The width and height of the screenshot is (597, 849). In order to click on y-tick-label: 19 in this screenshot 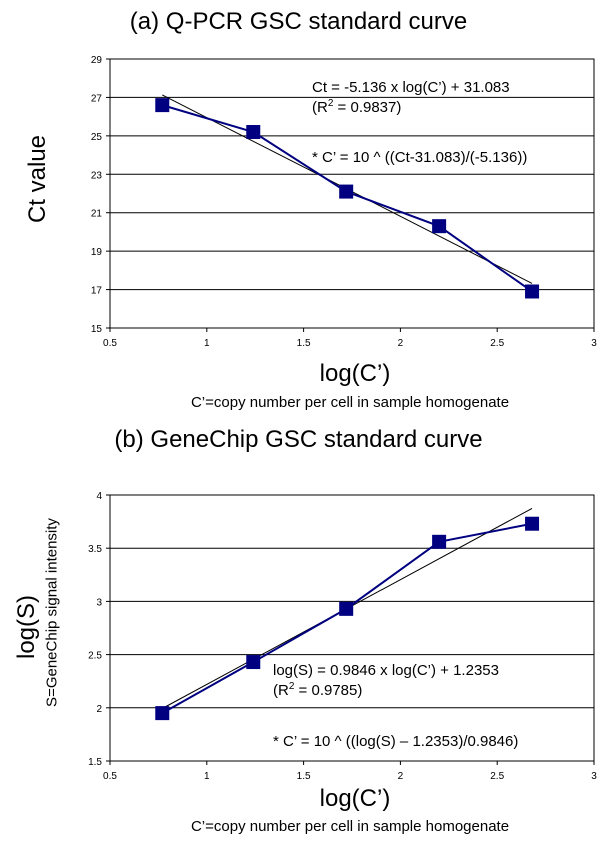, I will do `click(97, 252)`.